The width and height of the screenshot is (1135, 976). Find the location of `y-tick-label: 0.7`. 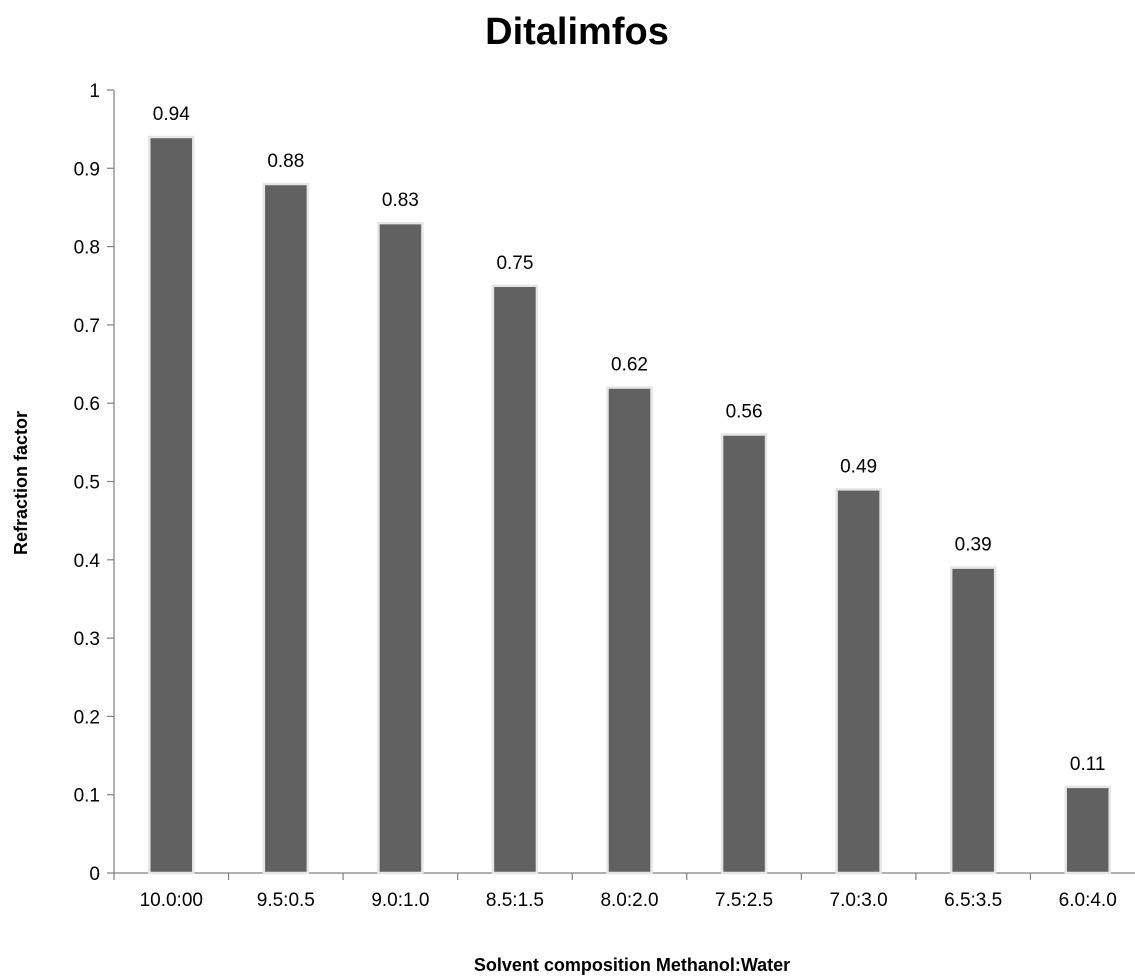

y-tick-label: 0.7 is located at coordinates (87, 326).